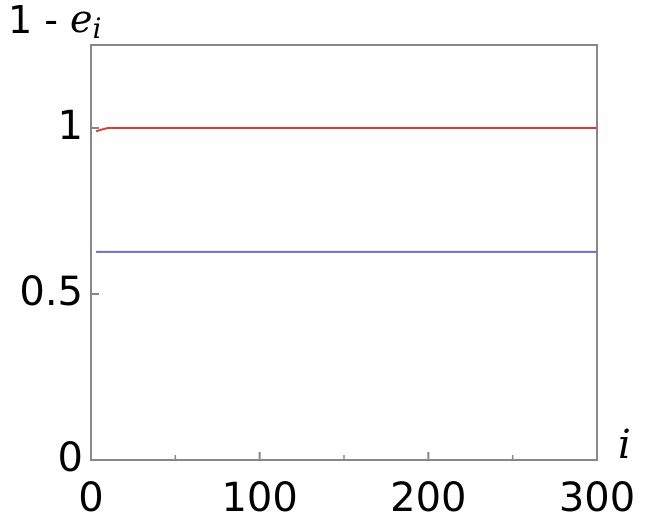  What do you see at coordinates (81, 20) in the screenshot?
I see `y-label-symbol: e` at bounding box center [81, 20].